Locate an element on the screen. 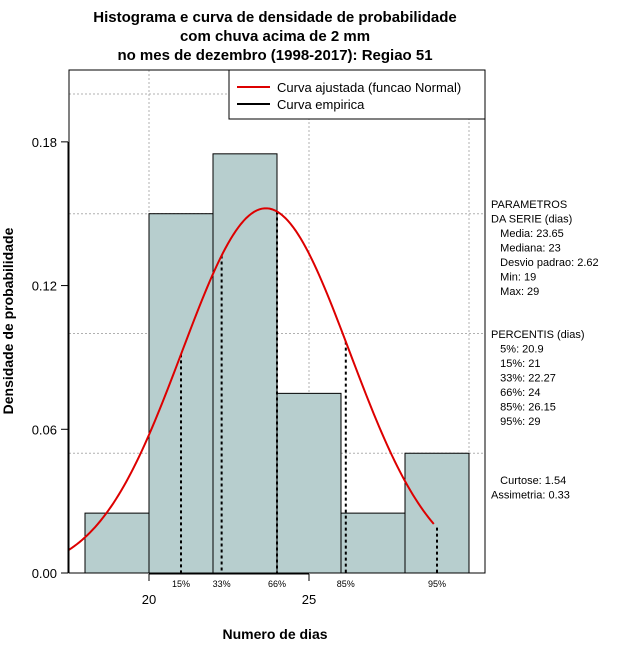 The height and width of the screenshot is (660, 640). percentile-label: 15% is located at coordinates (181, 584).